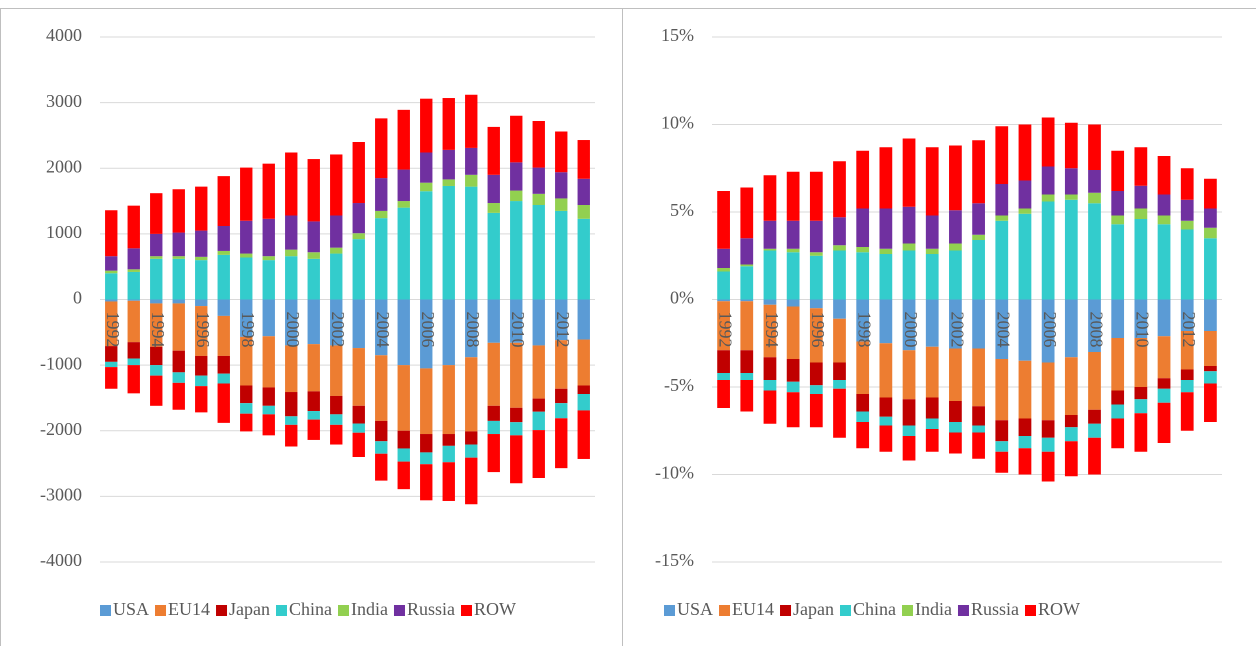 Image resolution: width=1256 pixels, height=646 pixels. I want to click on x-tick-label: 2012, so click(563, 330).